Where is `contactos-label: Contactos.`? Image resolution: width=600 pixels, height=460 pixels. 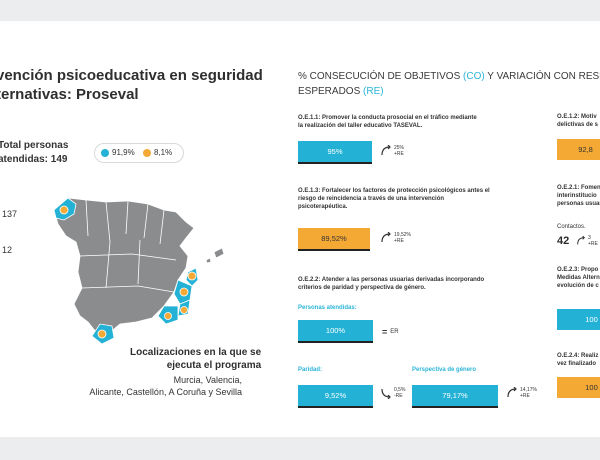
contactos-label: Contactos. is located at coordinates (571, 227).